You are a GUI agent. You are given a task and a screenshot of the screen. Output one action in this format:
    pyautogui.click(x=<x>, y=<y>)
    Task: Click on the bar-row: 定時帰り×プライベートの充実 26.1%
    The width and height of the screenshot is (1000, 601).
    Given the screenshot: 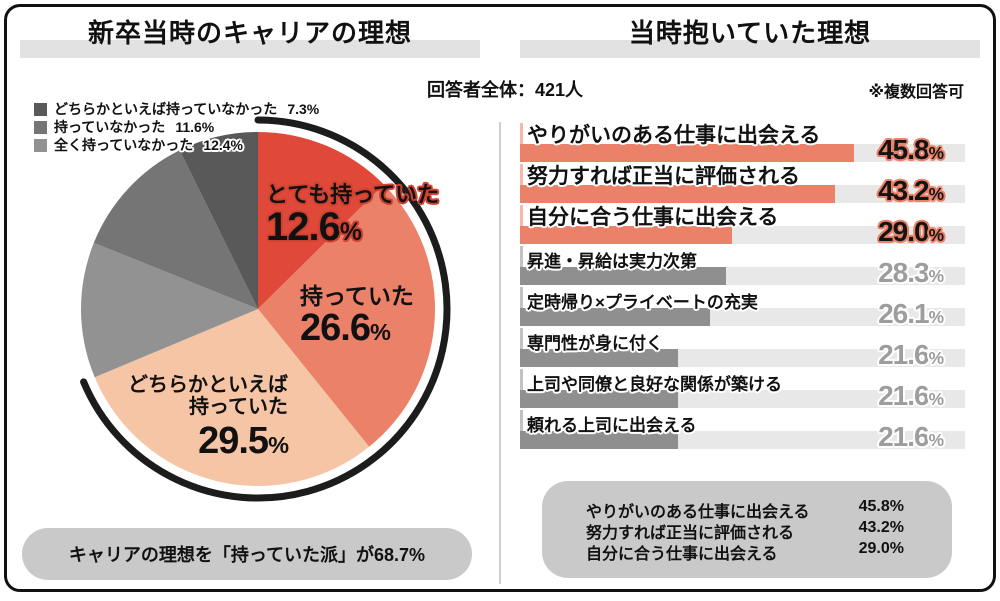 What is the action you would take?
    pyautogui.click(x=742, y=307)
    